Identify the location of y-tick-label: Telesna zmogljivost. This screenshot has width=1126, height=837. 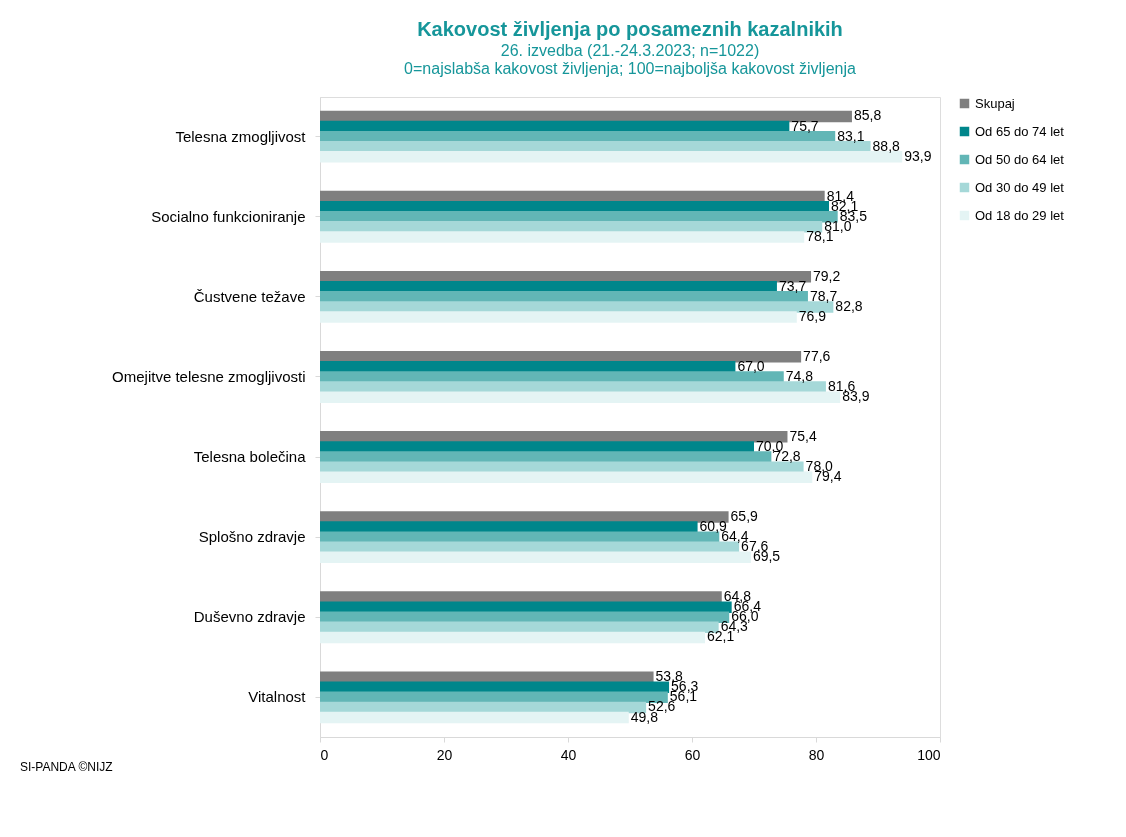
(241, 136).